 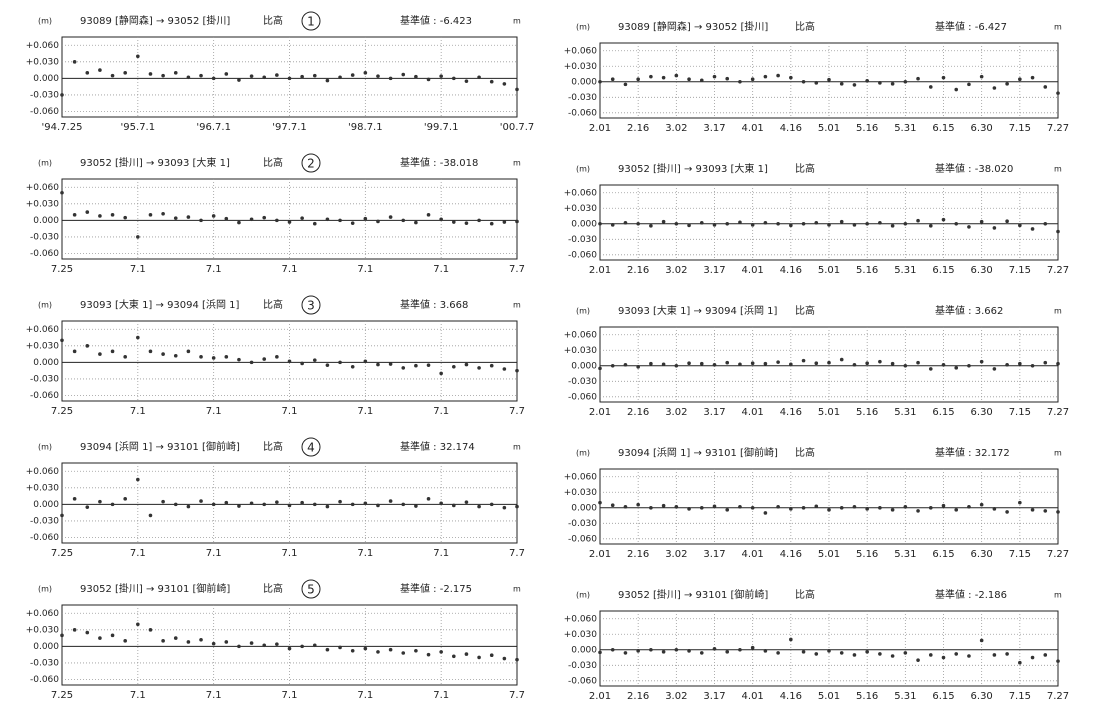 What do you see at coordinates (311, 305) in the screenshot?
I see `marker-circle` at bounding box center [311, 305].